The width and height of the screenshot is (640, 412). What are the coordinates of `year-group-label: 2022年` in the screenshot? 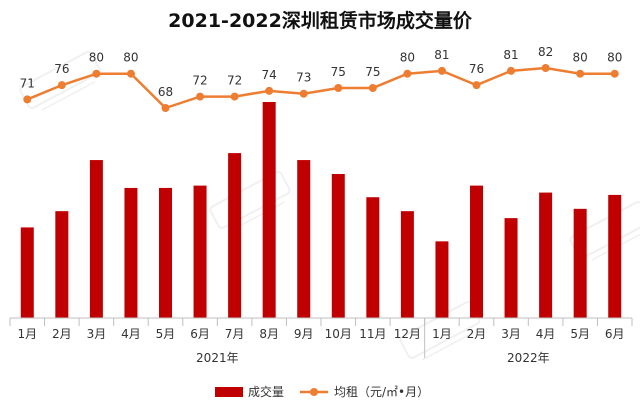 It's located at (528, 358).